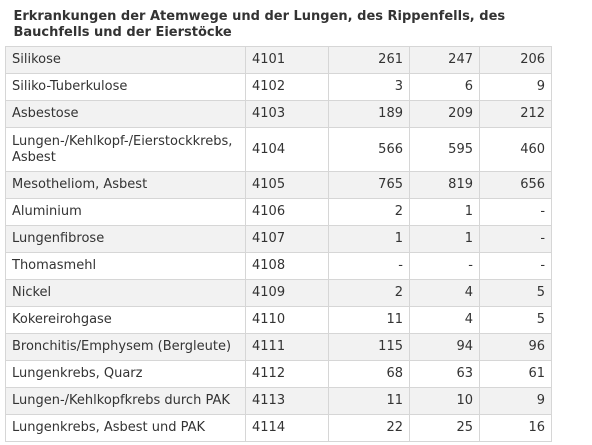  I want to click on disease-name-cell: Thomasmehl, so click(125, 266).